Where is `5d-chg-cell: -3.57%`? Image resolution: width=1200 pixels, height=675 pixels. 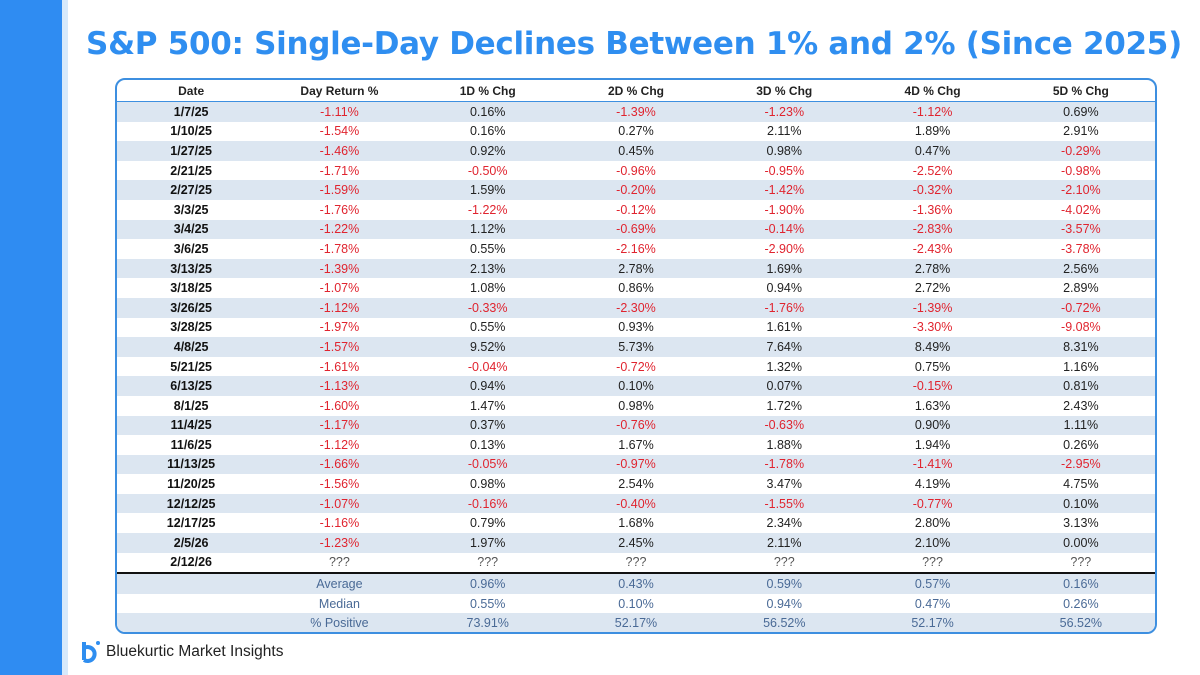
5d-chg-cell: -3.57% is located at coordinates (1080, 229).